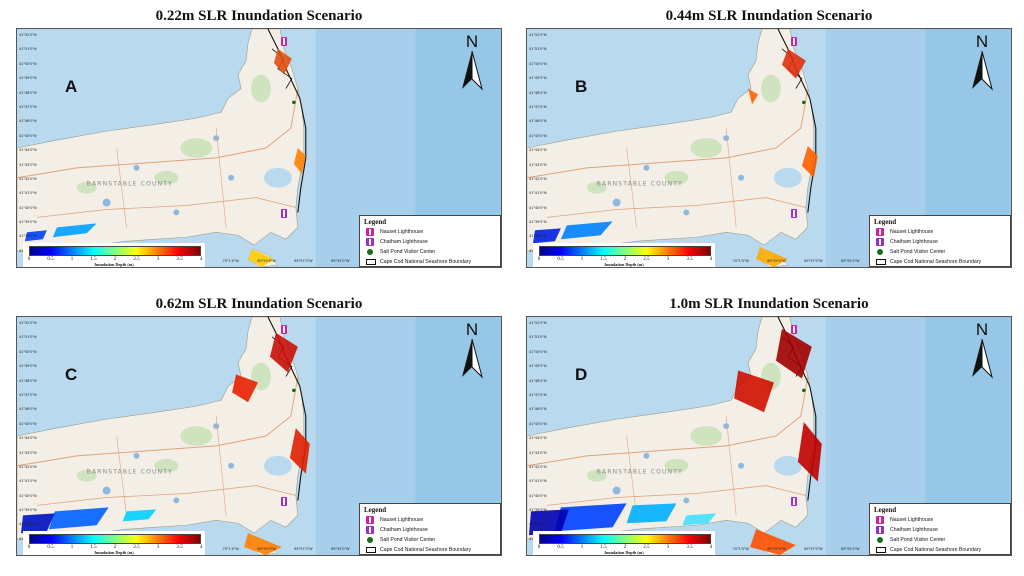 Image resolution: width=1024 pixels, height=576 pixels. Describe the element at coordinates (402, 520) in the screenshot. I see `legend-item-label: Nauset Lighthouse` at that location.